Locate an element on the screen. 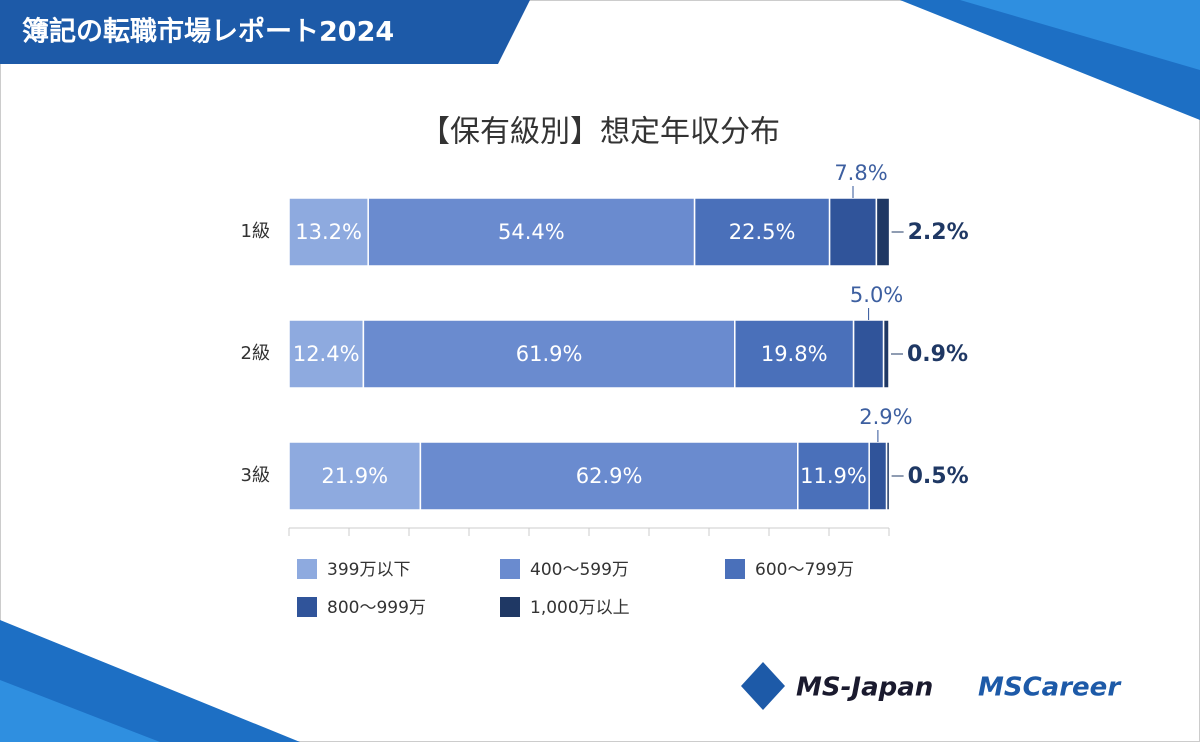  data-label: 0.9% is located at coordinates (937, 354).